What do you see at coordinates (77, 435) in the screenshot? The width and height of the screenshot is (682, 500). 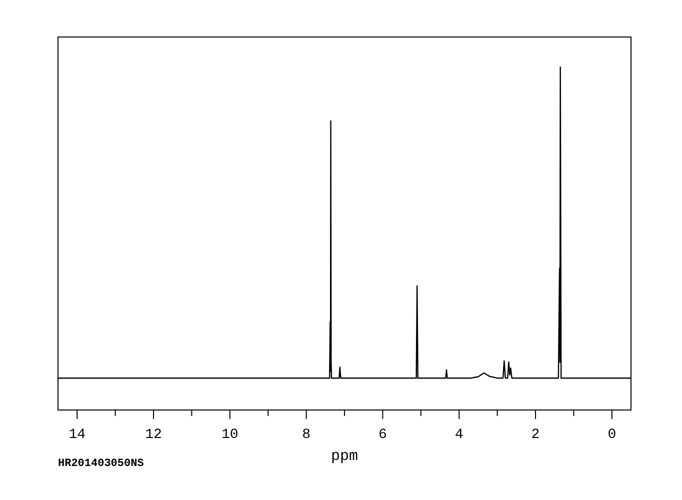 I see `x-tick-label: 14` at bounding box center [77, 435].